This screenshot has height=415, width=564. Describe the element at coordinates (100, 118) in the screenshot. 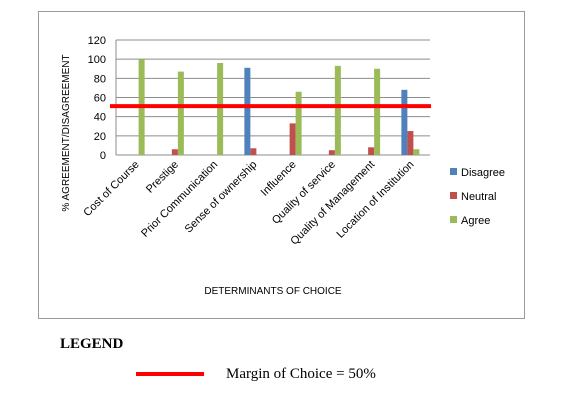

I see `y-tick-label: 40` at that location.